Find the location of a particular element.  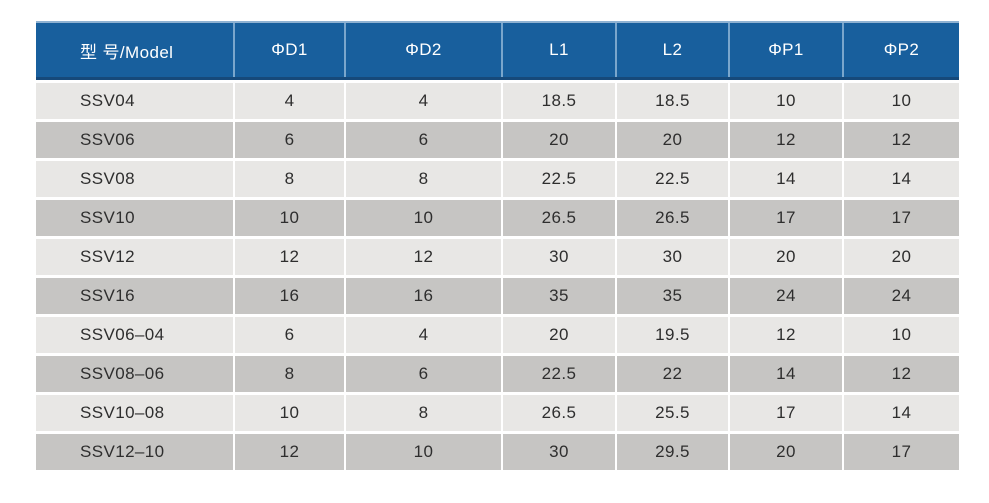

table-row: SSV16 16 16 35 35 24 24 is located at coordinates (497, 296).